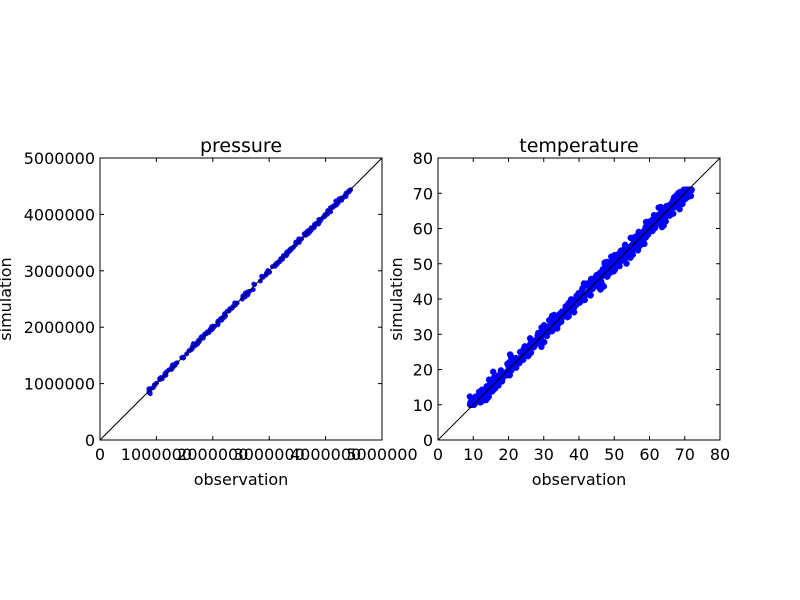 The width and height of the screenshot is (800, 600). What do you see at coordinates (649, 454) in the screenshot?
I see `temperature-x-tick-label: 60` at bounding box center [649, 454].